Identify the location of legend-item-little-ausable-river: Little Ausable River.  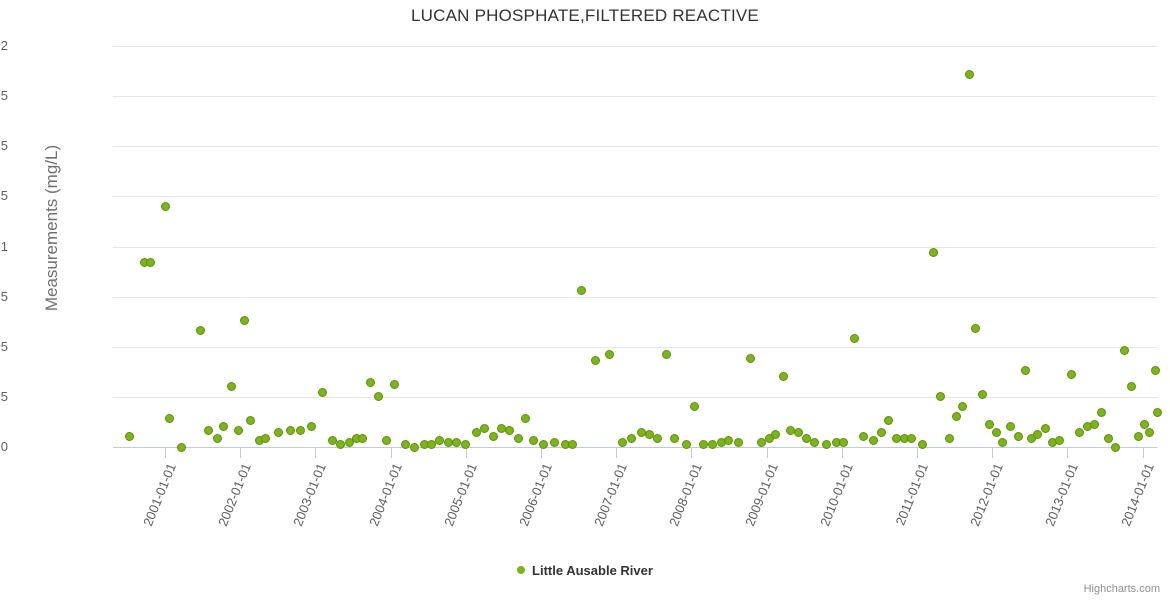
(585, 570).